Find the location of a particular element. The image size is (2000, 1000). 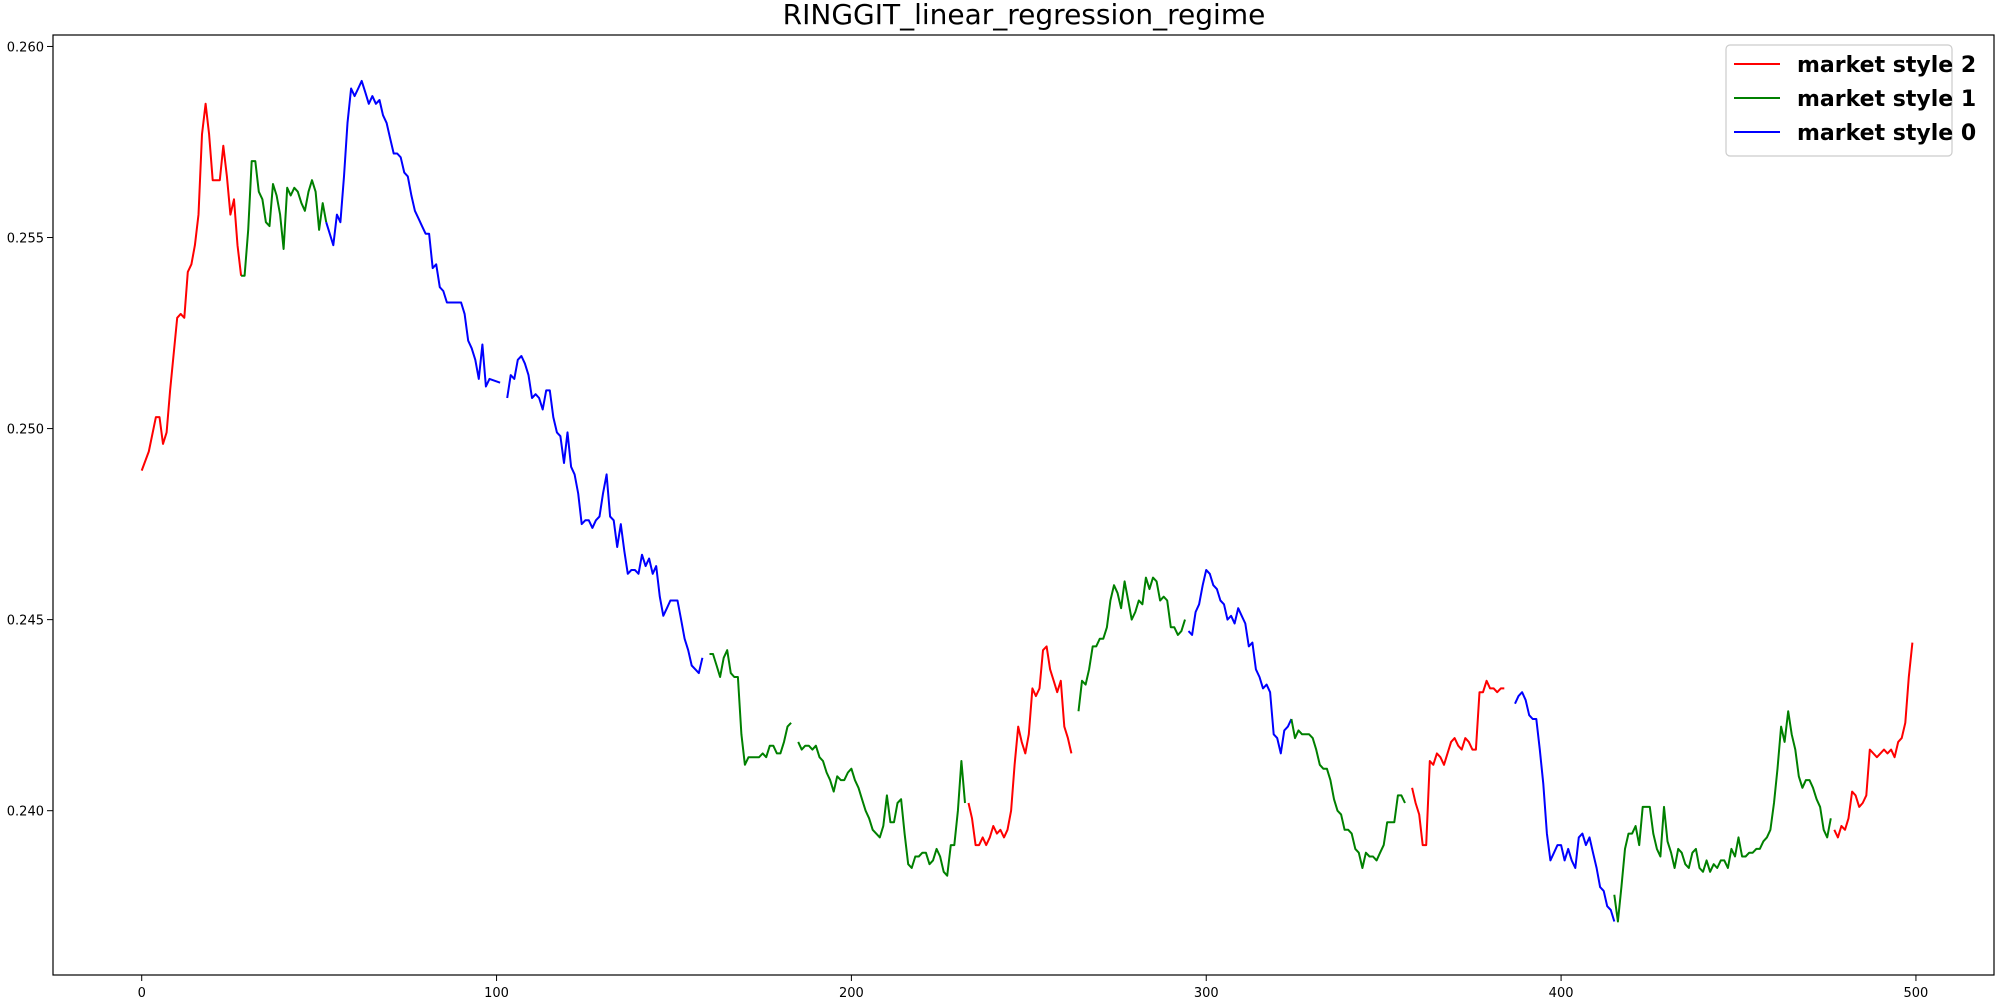

legend-label: market style 2 is located at coordinates (1886, 65).